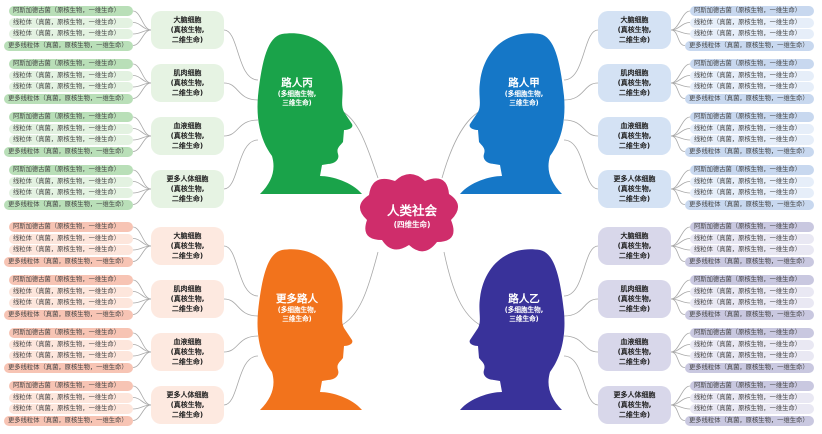  Describe the element at coordinates (524, 92) in the screenshot. I see `head-label-tr: 路人甲 (多细胞生物, 三维生命)` at that location.